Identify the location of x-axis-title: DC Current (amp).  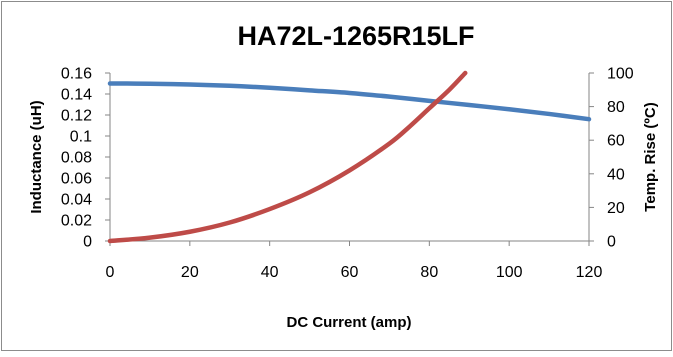
(348, 322).